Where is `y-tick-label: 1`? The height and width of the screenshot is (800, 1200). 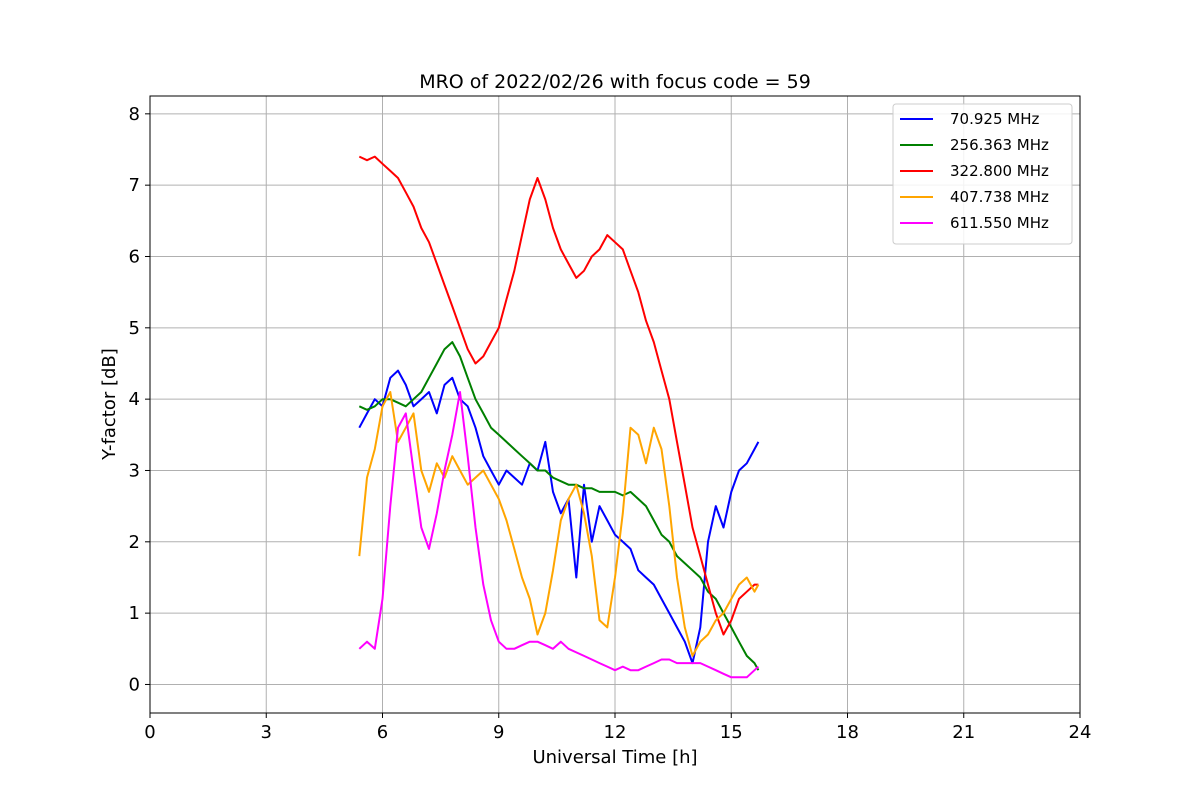 y-tick-label: 1 is located at coordinates (134, 613).